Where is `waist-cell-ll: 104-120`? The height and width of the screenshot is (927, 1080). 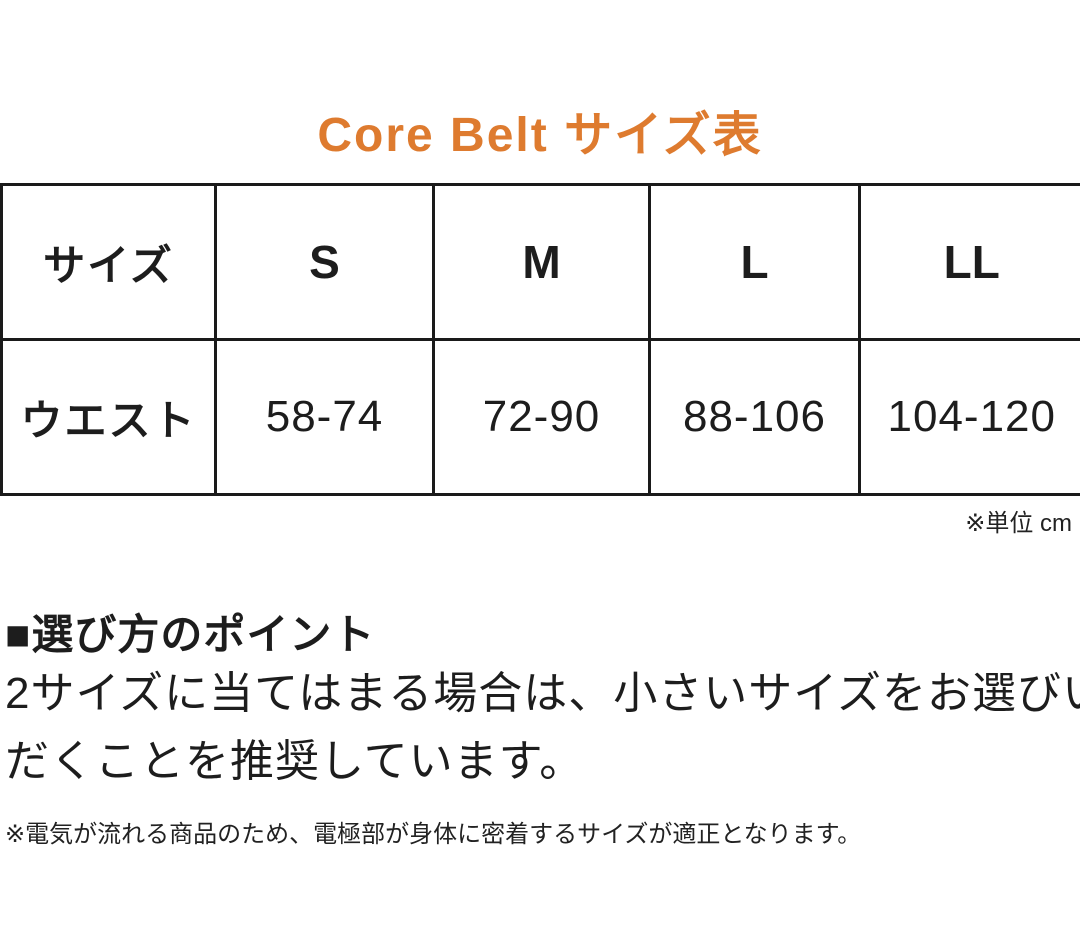 waist-cell-ll: 104-120 is located at coordinates (969, 417).